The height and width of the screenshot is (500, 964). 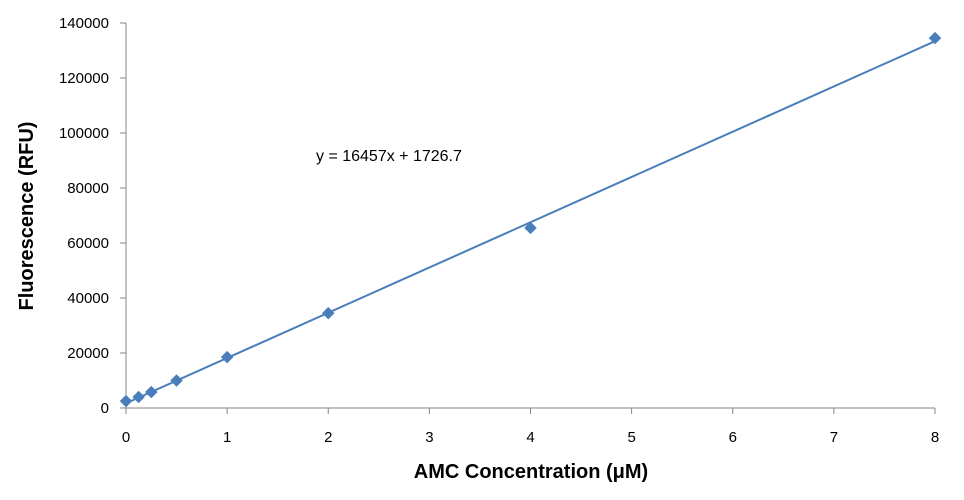 I want to click on y-tick-label: 60000, so click(x=88, y=243).